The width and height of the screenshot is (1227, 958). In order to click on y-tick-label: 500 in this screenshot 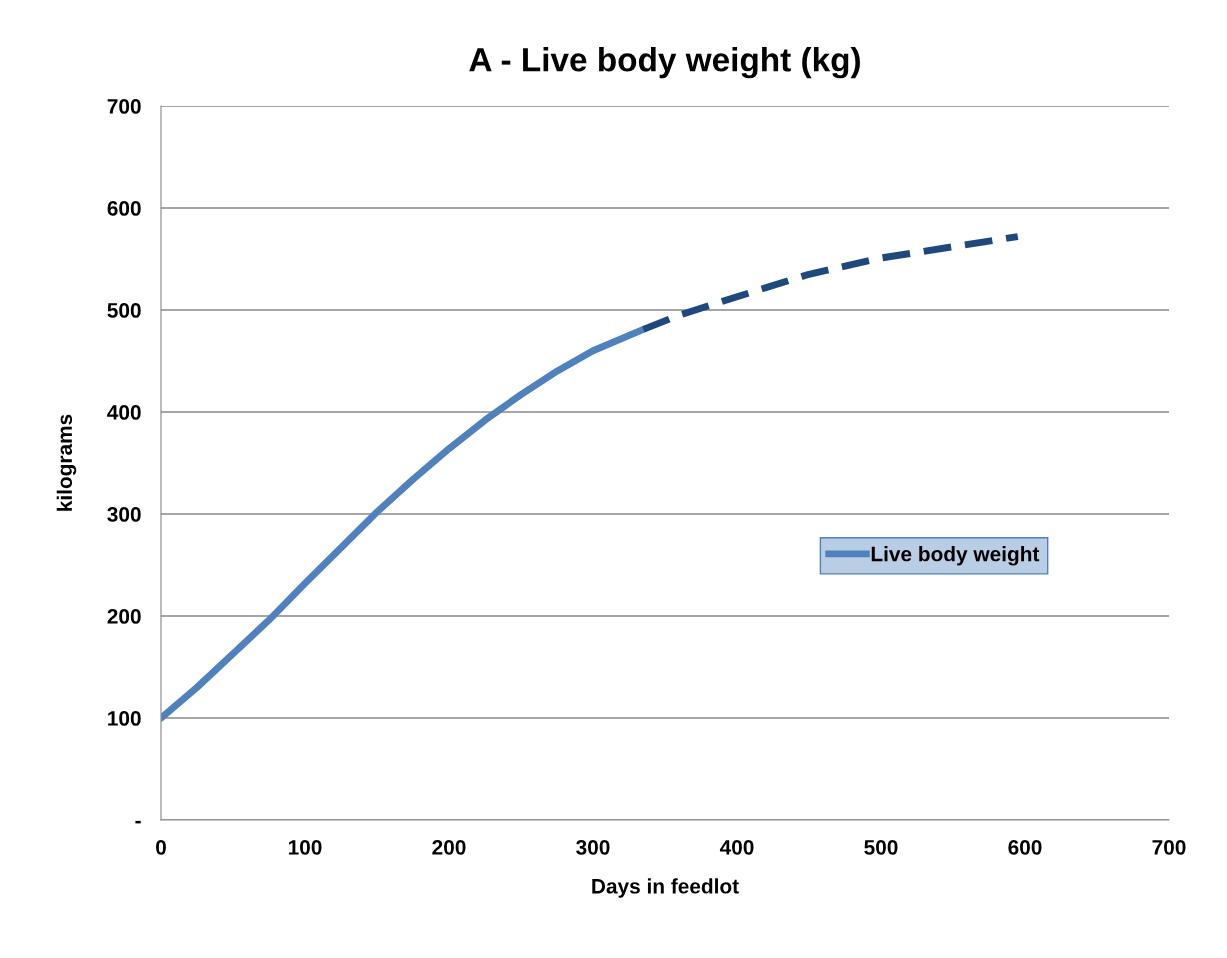, I will do `click(124, 310)`.